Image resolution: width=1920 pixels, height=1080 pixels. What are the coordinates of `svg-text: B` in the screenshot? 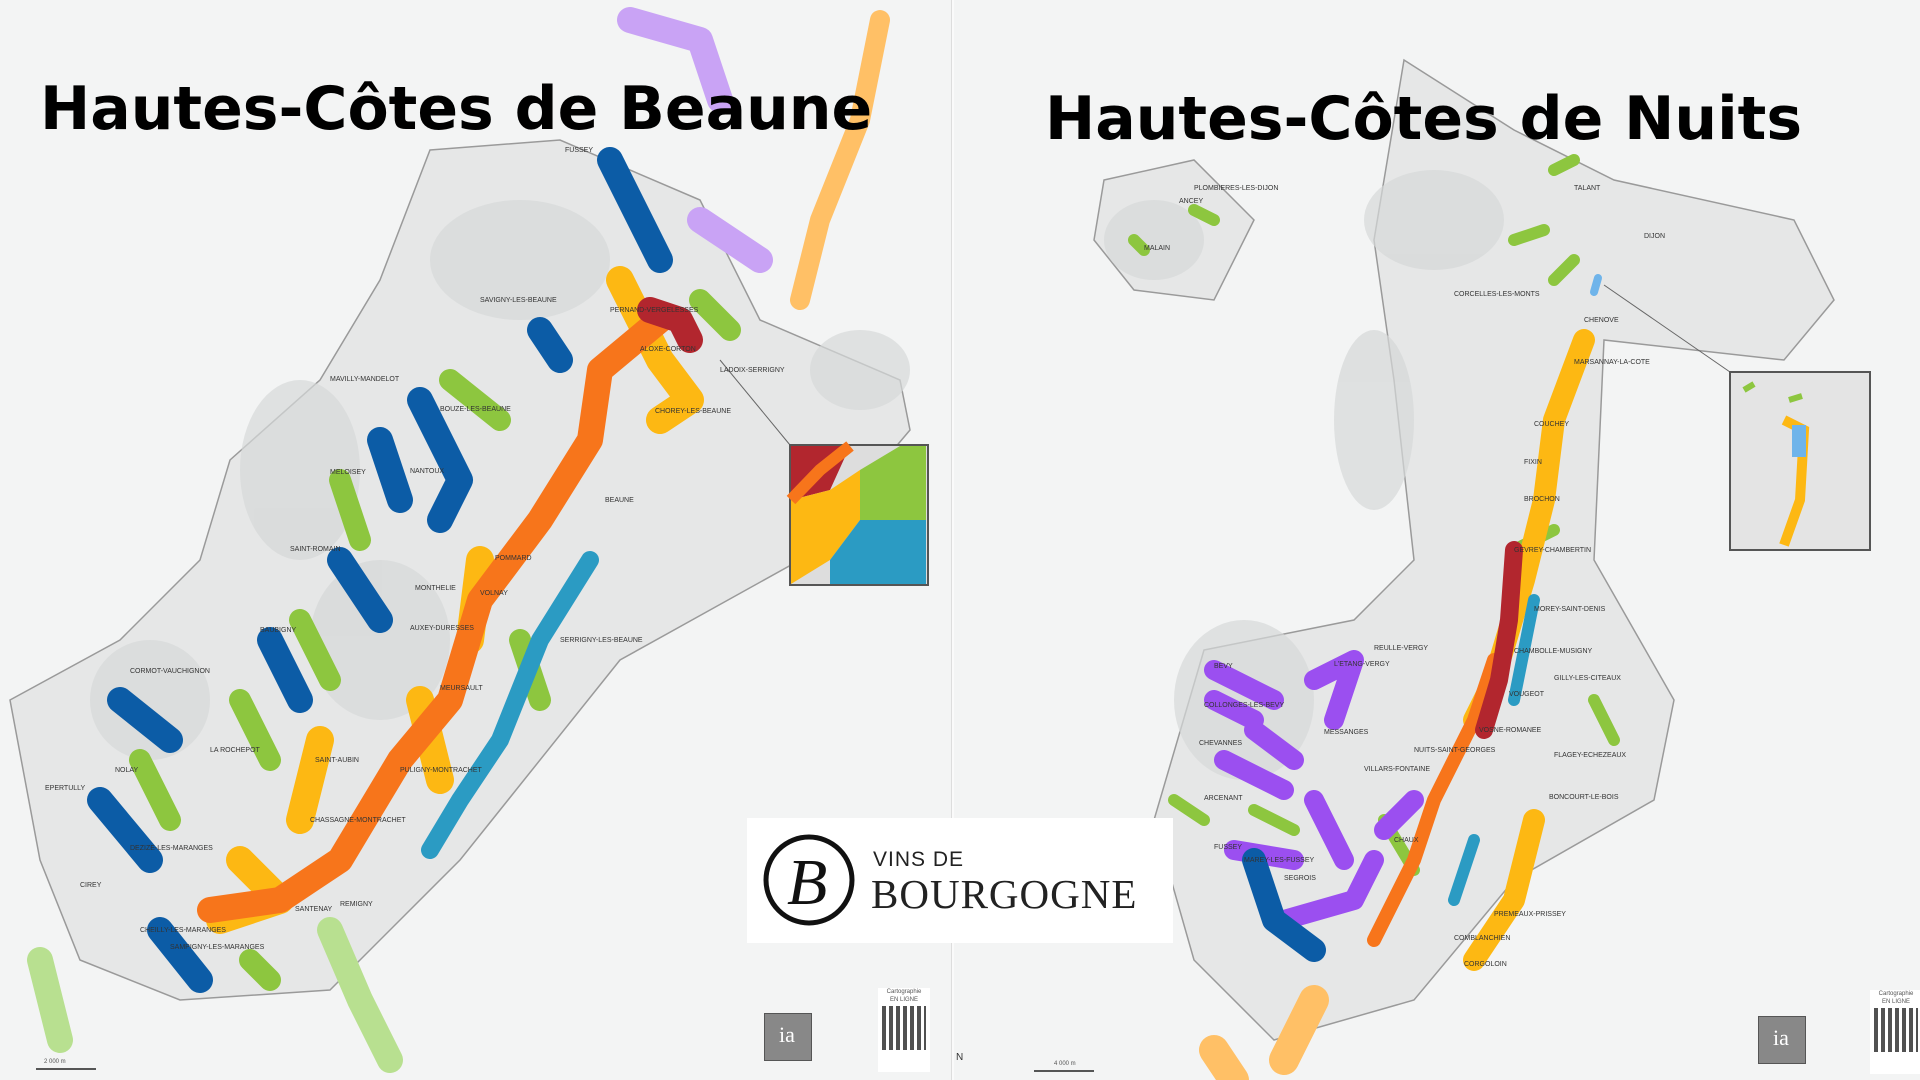 It's located at (807, 882).